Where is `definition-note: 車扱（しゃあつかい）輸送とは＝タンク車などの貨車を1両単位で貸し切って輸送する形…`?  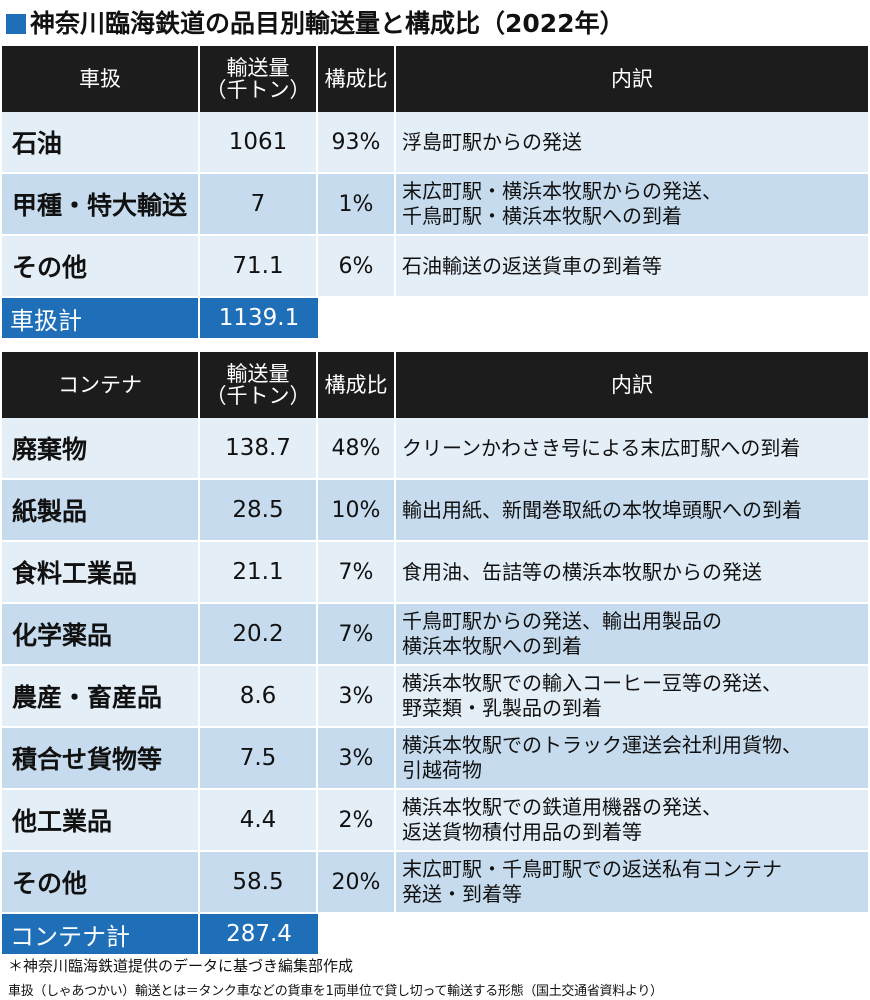
definition-note: 車扱（しゃあつかい）輸送とは＝タンク車などの貨車を1両単位で貸し切って輸送する形… is located at coordinates (335, 991).